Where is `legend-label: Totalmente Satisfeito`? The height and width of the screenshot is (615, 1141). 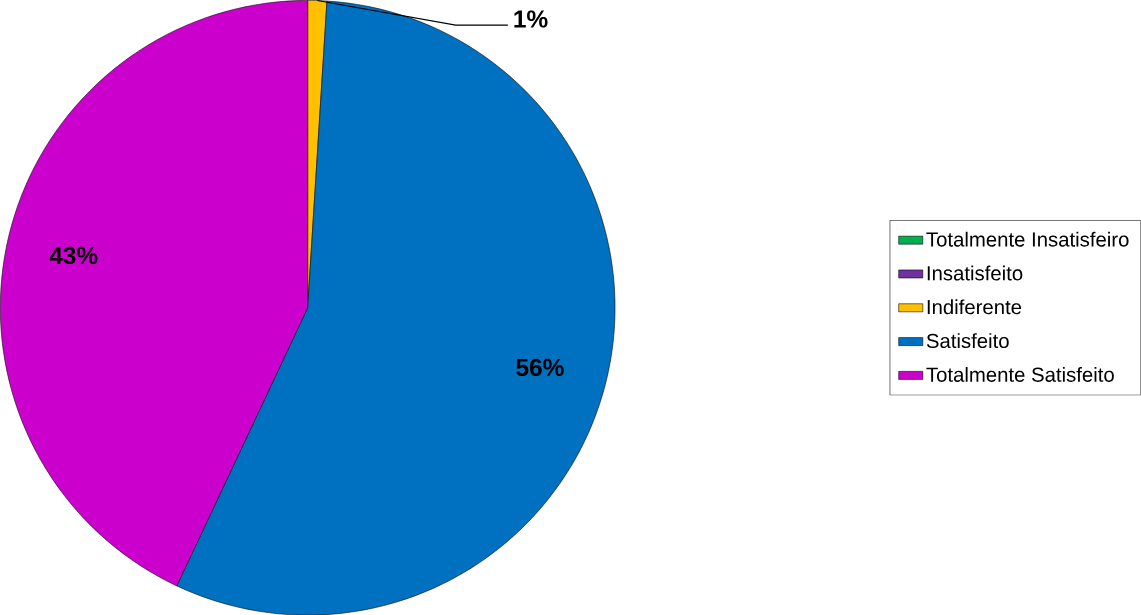 legend-label: Totalmente Satisfeito is located at coordinates (1020, 374).